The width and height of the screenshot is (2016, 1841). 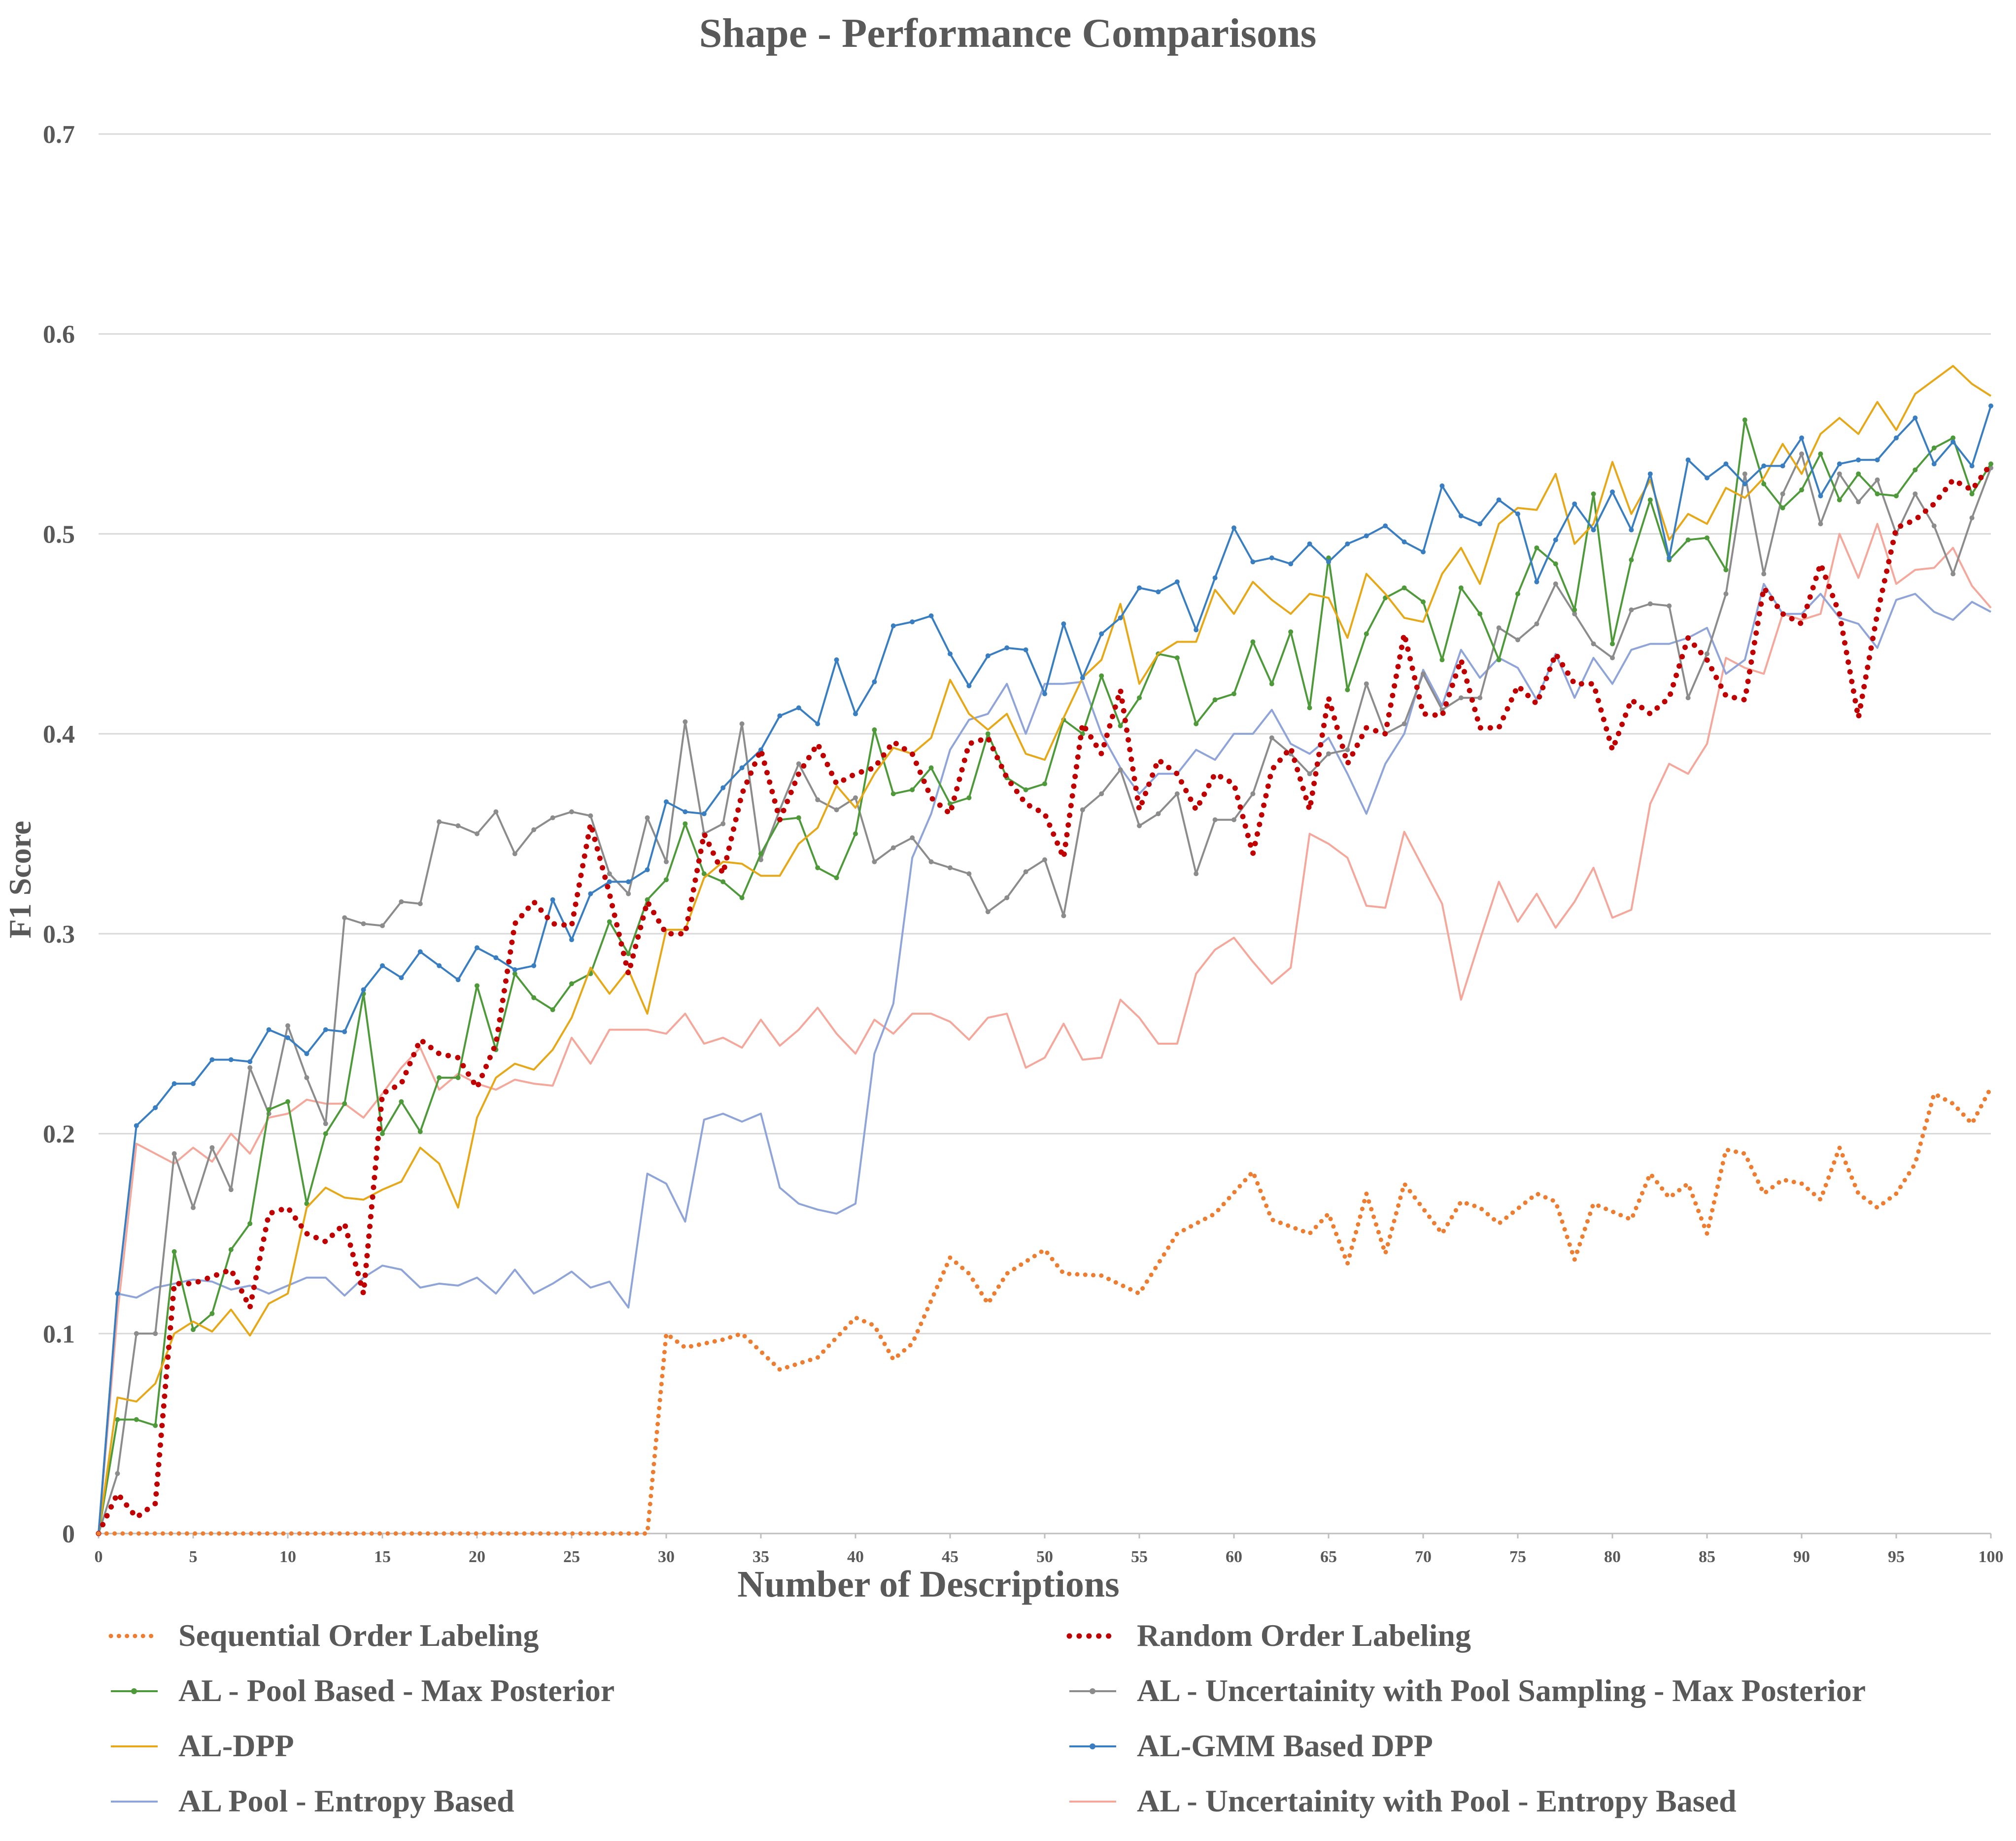 What do you see at coordinates (59, 934) in the screenshot?
I see `y-tick-label: 0.3` at bounding box center [59, 934].